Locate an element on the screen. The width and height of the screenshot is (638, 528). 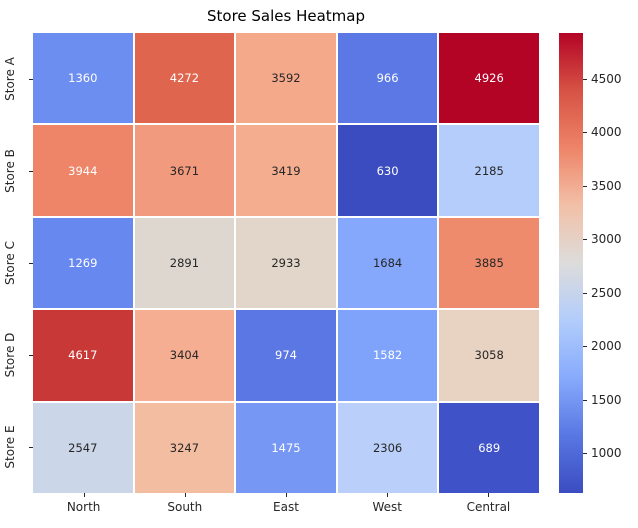
cell-value: 3671 is located at coordinates (184, 170).